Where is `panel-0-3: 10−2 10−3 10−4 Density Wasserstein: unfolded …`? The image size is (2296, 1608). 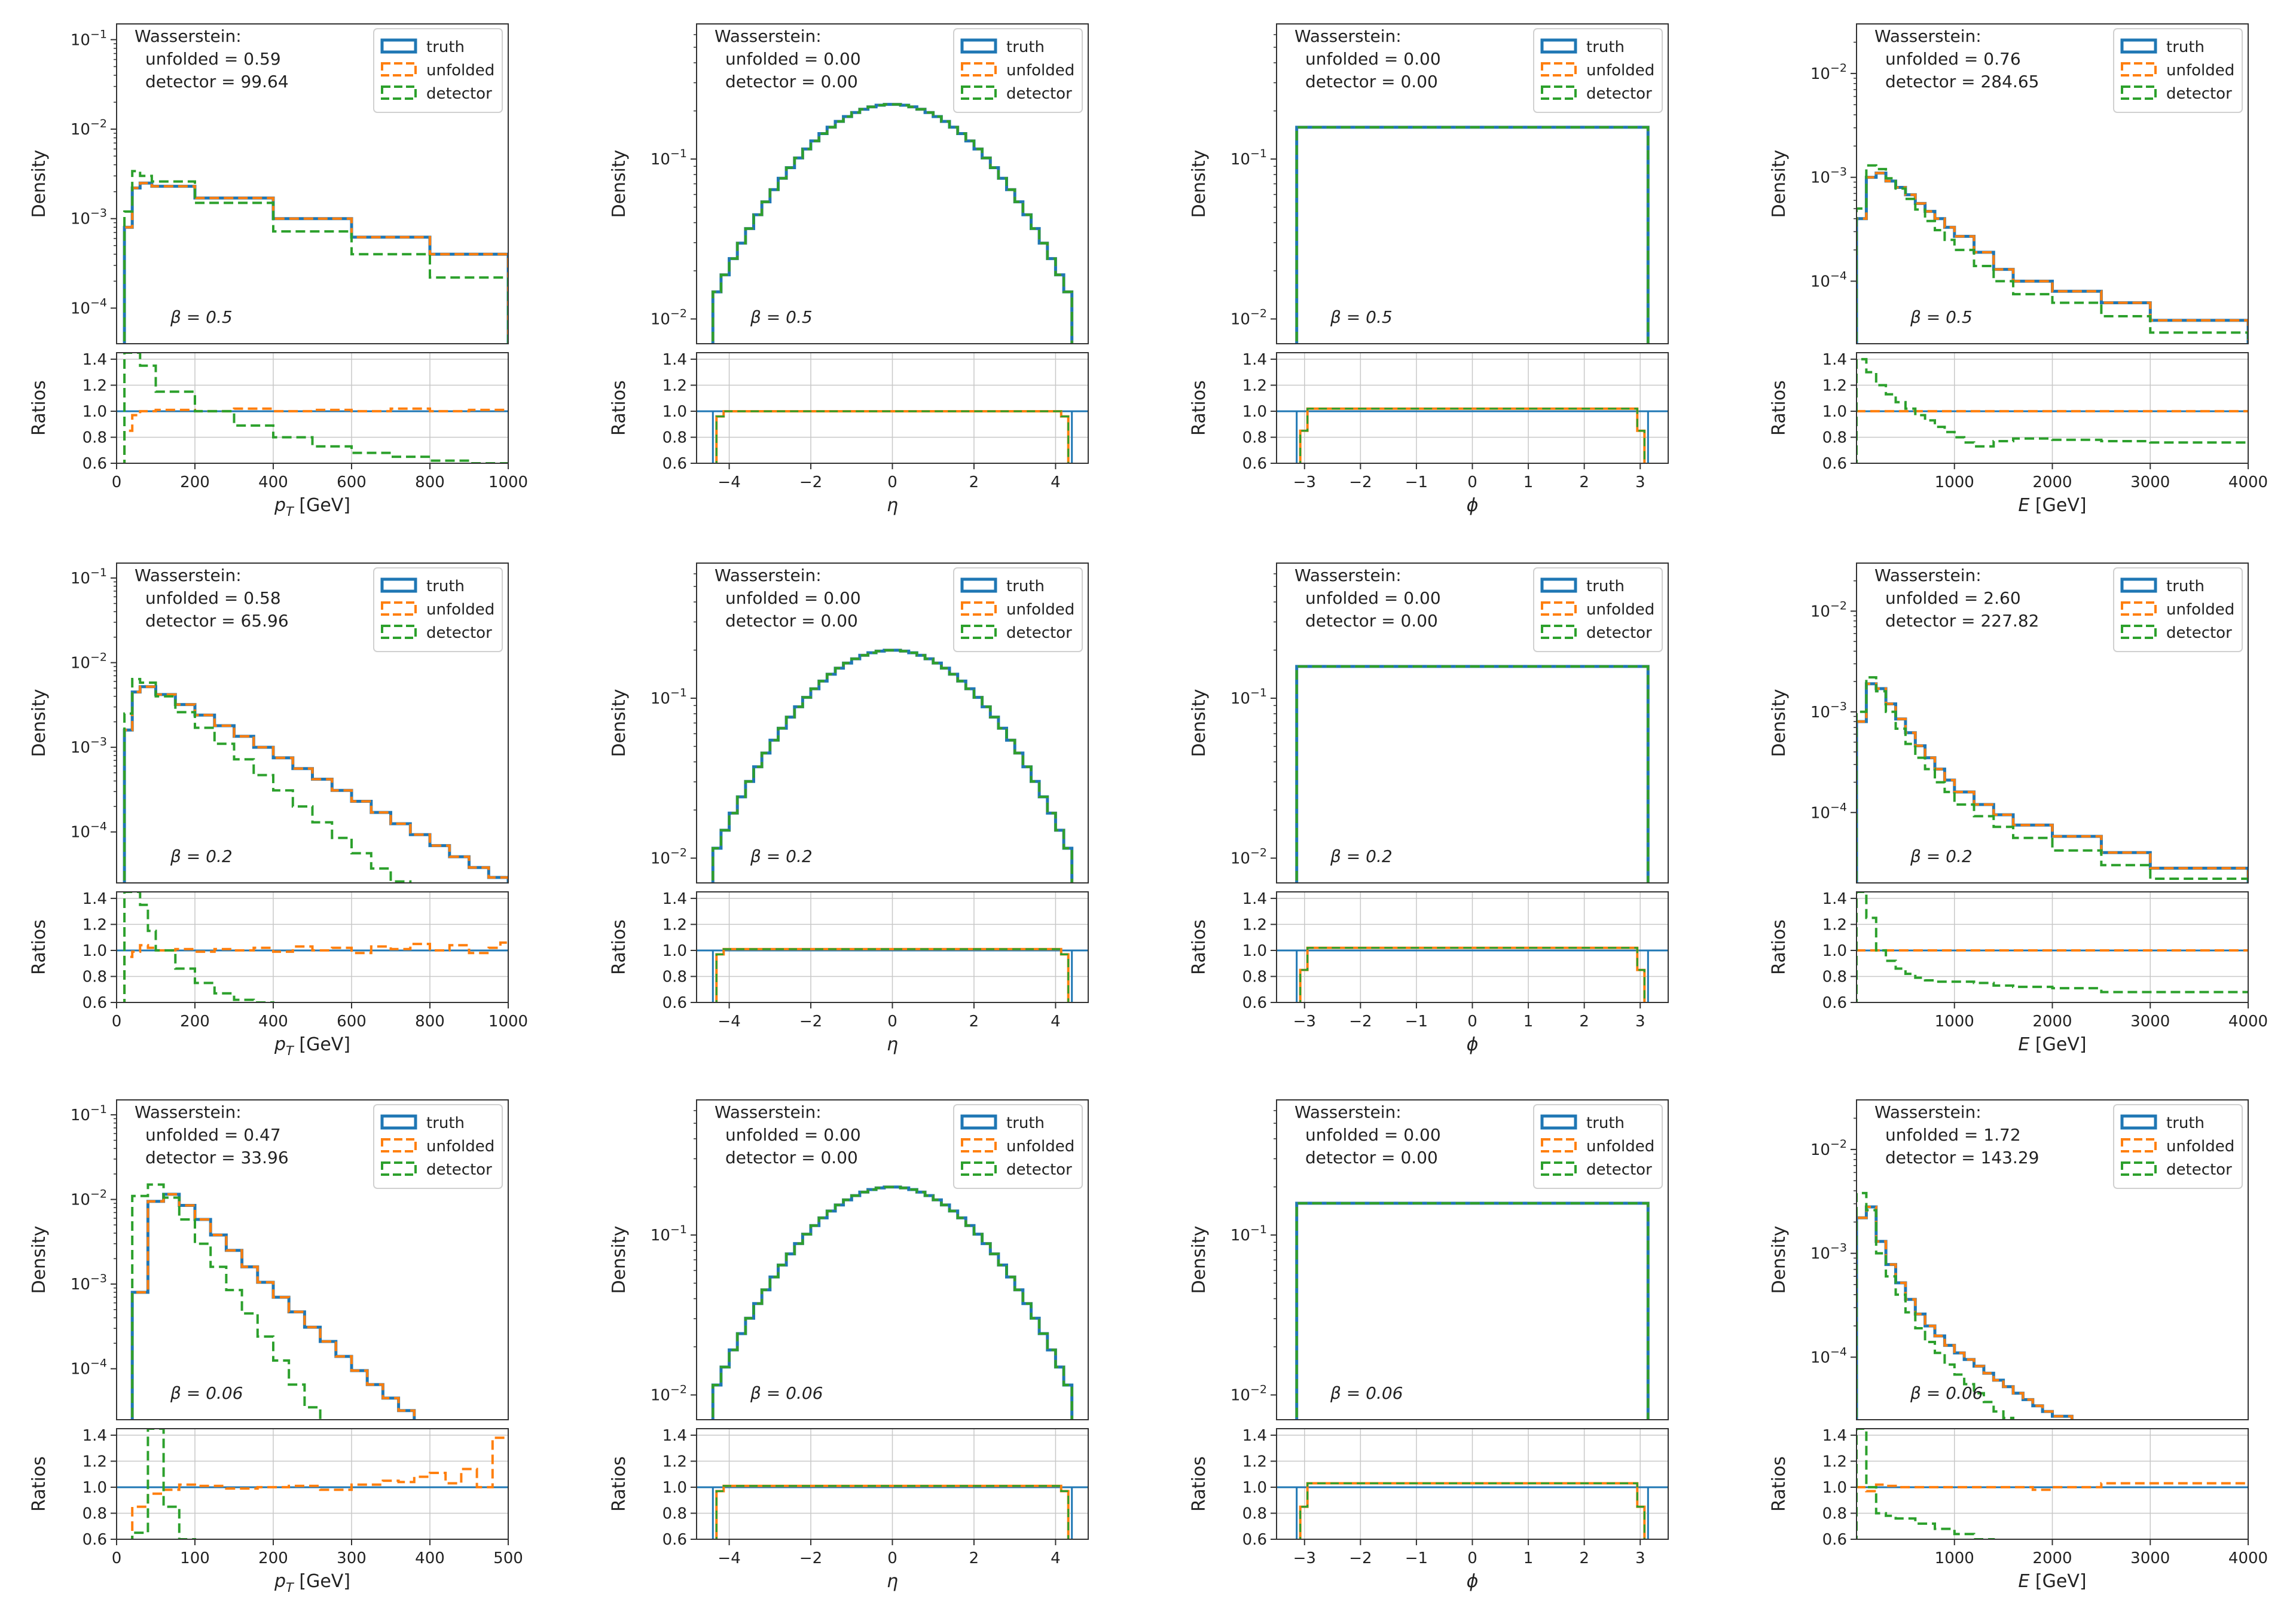 panel-0-3: 10−2 10−3 10−4 Density Wasserstein: unfolded … is located at coordinates (2018, 269).